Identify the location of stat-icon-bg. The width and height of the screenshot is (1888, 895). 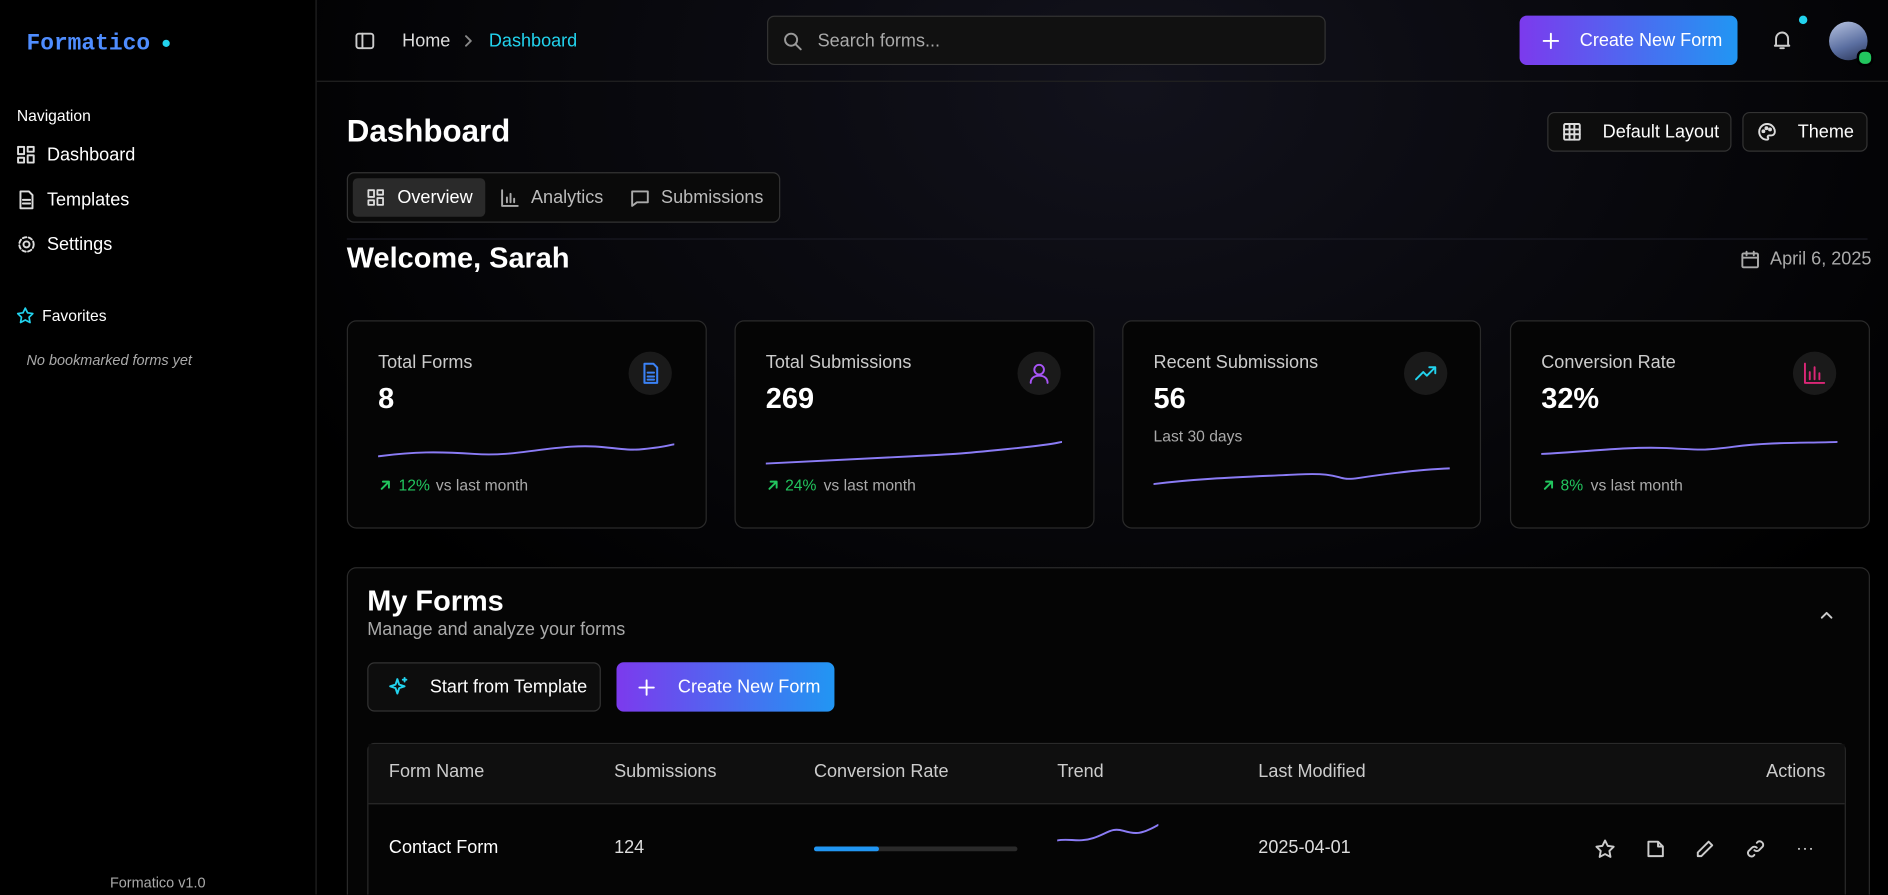
(1039, 373).